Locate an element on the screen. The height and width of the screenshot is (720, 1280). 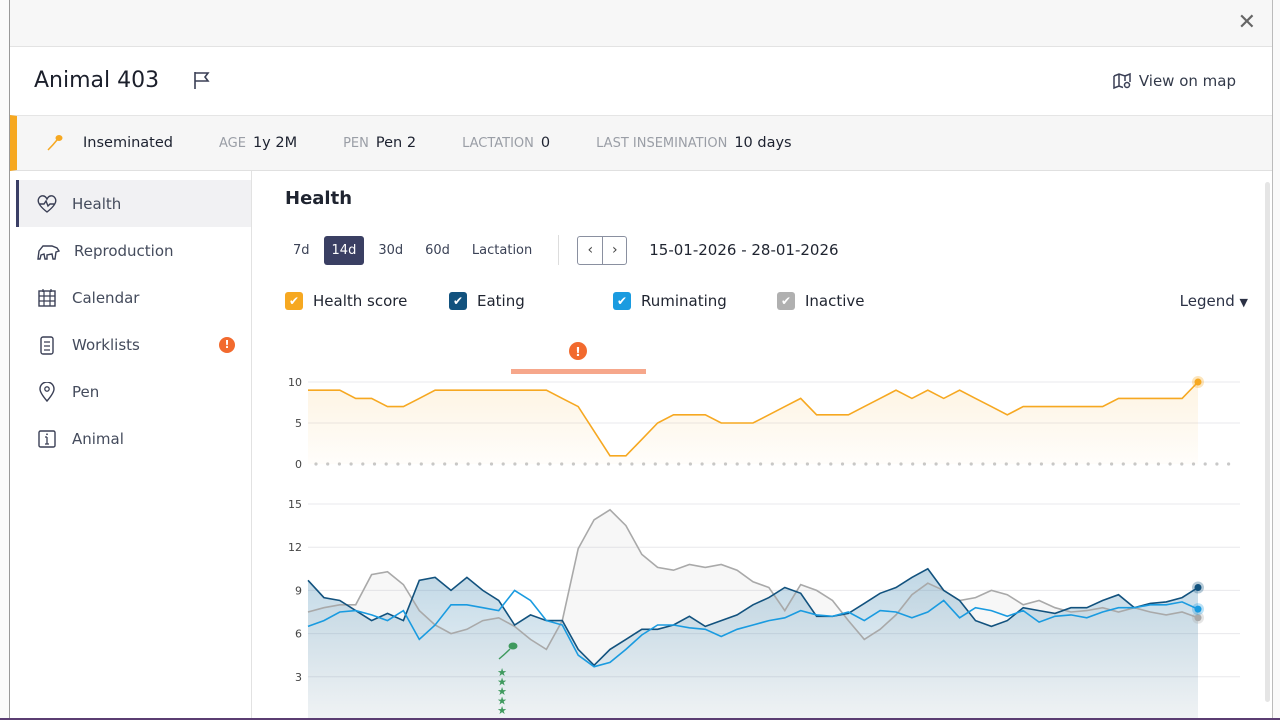
chevron-left-icon: ‹ is located at coordinates (590, 249).